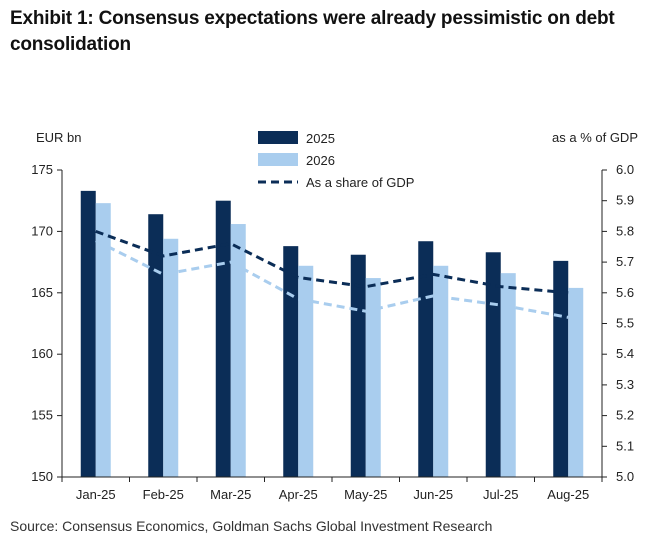 Image resolution: width=654 pixels, height=543 pixels. What do you see at coordinates (42, 292) in the screenshot?
I see `left-tick-label: 165` at bounding box center [42, 292].